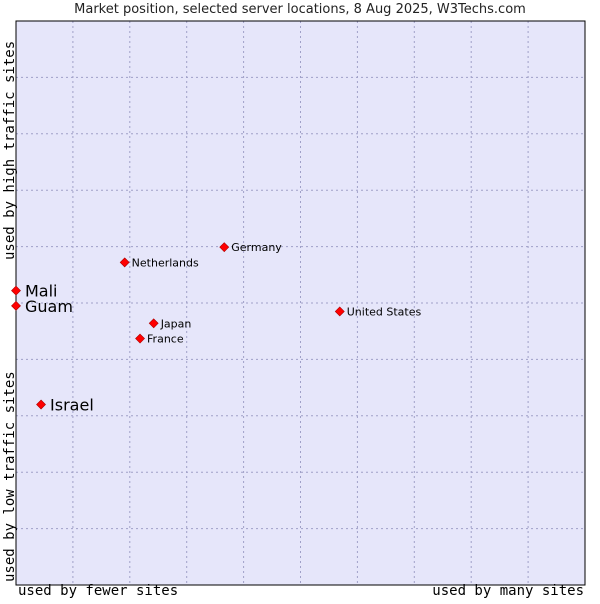 The height and width of the screenshot is (604, 600). What do you see at coordinates (10, 150) in the screenshot?
I see `y-axis-label-high: used by high traffic sites` at bounding box center [10, 150].